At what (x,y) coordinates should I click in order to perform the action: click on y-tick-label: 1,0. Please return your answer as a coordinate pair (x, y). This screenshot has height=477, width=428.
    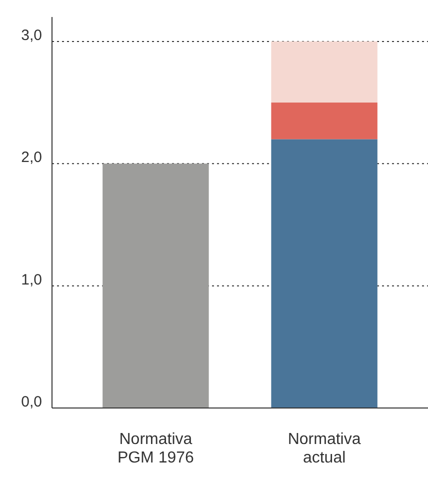
    Looking at the image, I should click on (31, 279).